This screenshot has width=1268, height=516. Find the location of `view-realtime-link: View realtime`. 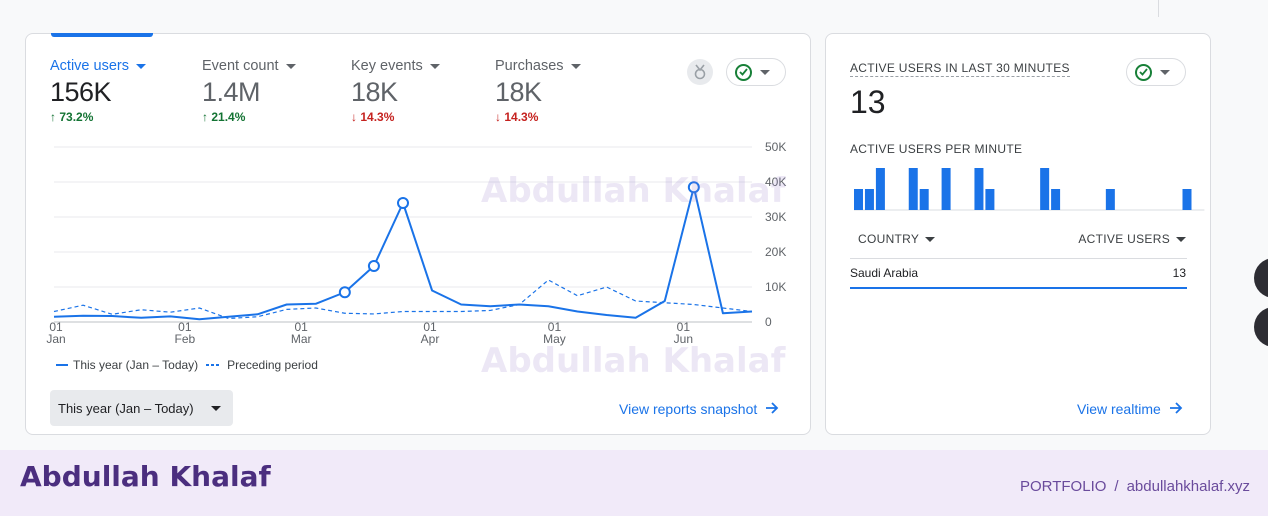

view-realtime-link: View realtime is located at coordinates (1130, 409).